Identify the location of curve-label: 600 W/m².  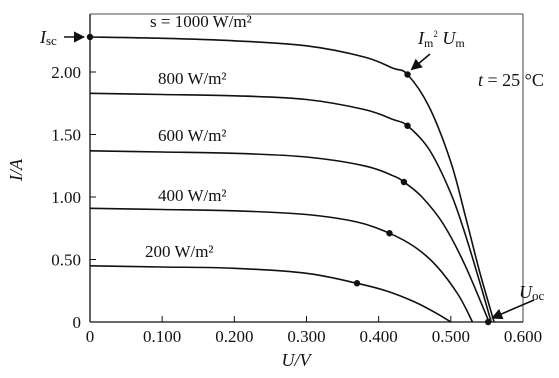
(192, 135).